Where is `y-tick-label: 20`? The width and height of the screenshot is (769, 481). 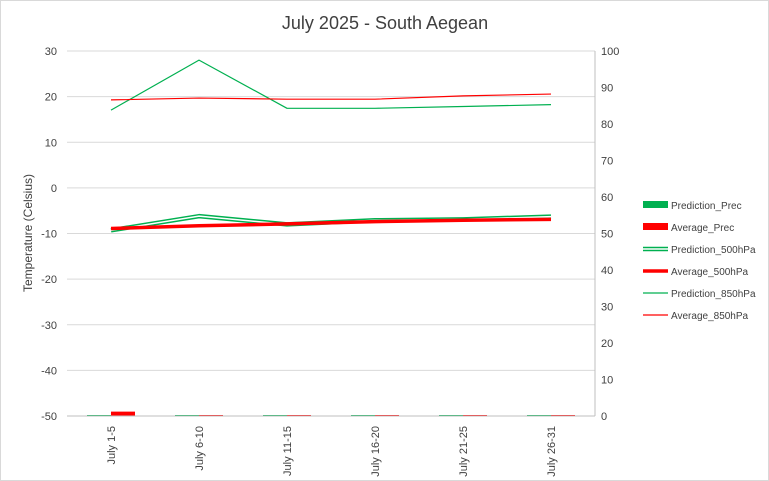 y-tick-label: 20 is located at coordinates (51, 98).